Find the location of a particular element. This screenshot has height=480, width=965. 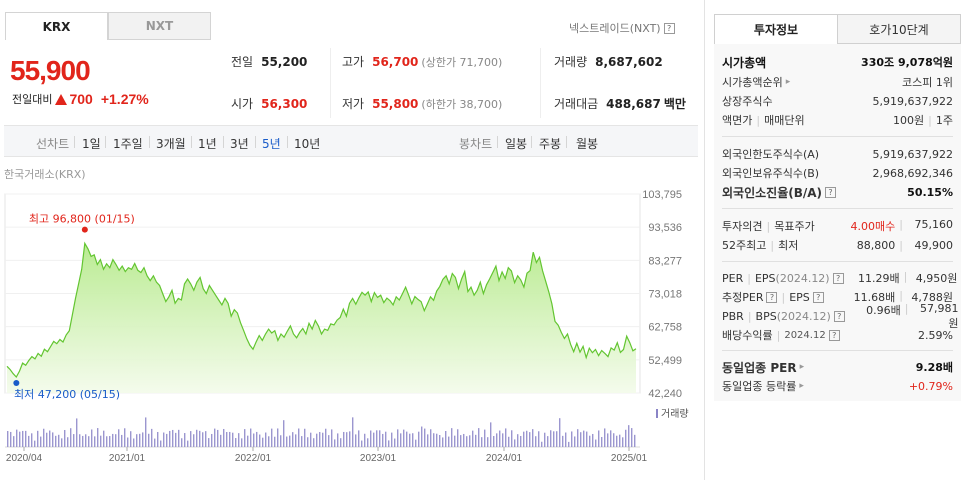

candle-weekly: 주봉 is located at coordinates (550, 144).